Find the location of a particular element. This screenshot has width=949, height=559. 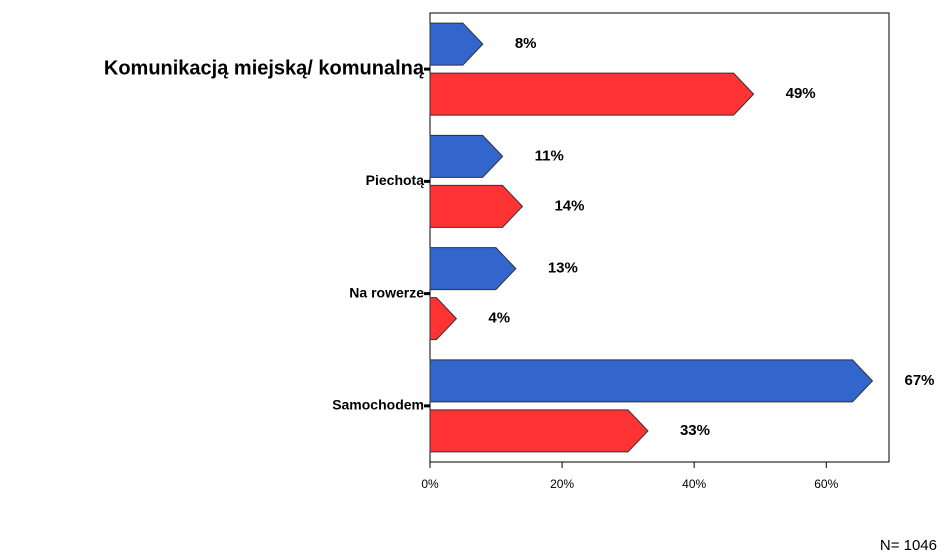

value-label: 8% is located at coordinates (526, 43).